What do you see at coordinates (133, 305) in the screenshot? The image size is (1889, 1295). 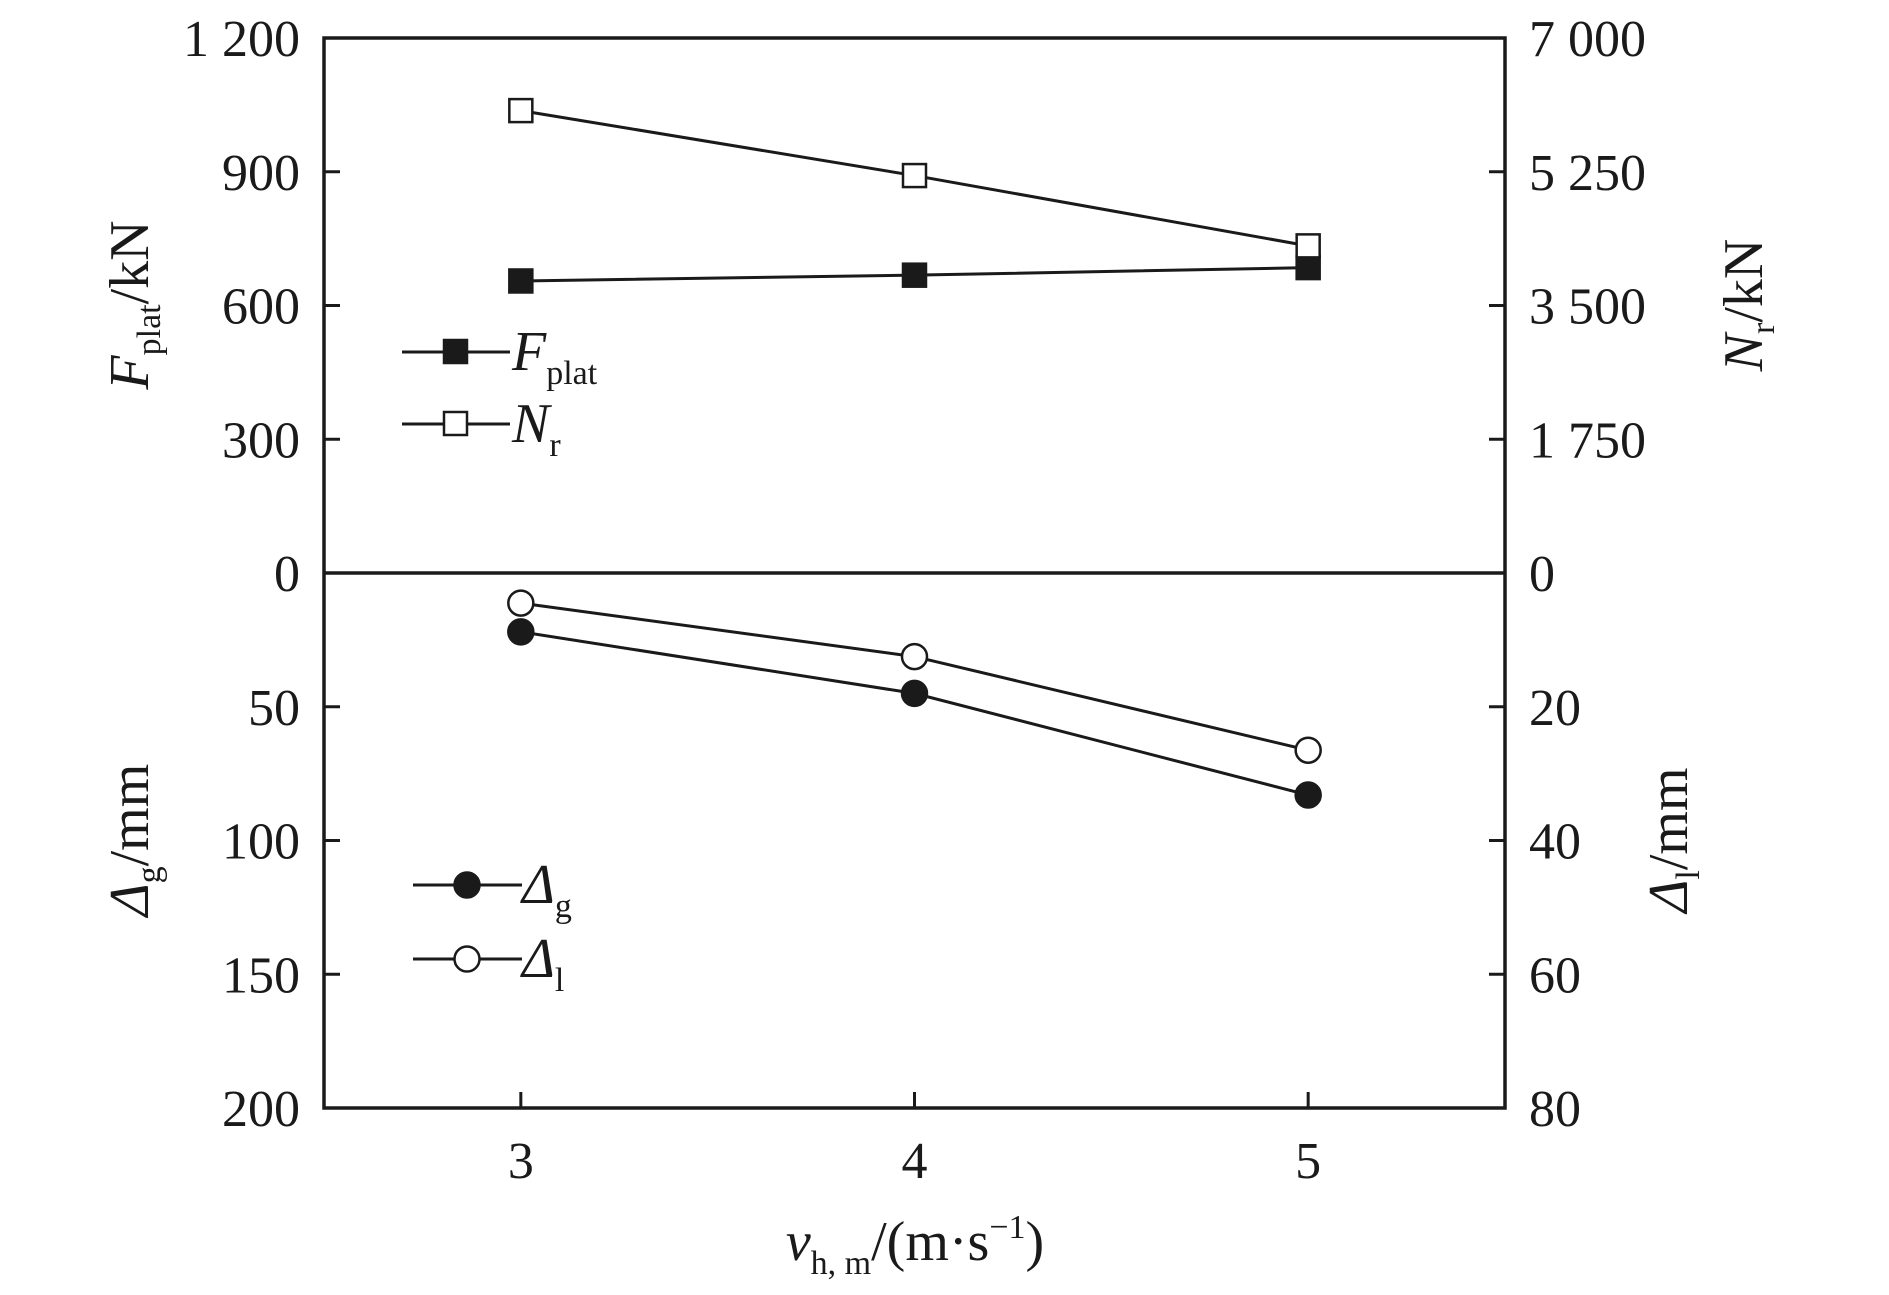 I see `top-left-axis-label: Fplat/kN` at bounding box center [133, 305].